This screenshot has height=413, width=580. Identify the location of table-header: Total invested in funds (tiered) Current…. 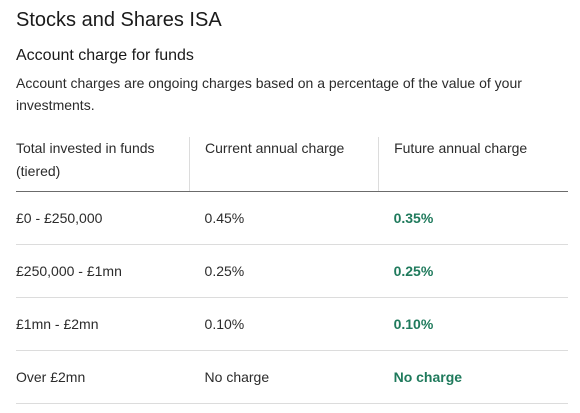
(292, 164).